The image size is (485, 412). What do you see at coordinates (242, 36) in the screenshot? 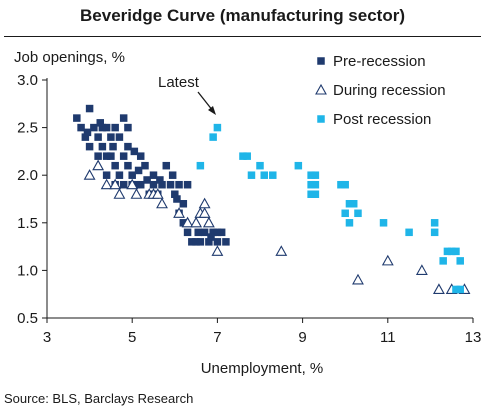
I see `title-divider` at bounding box center [242, 36].